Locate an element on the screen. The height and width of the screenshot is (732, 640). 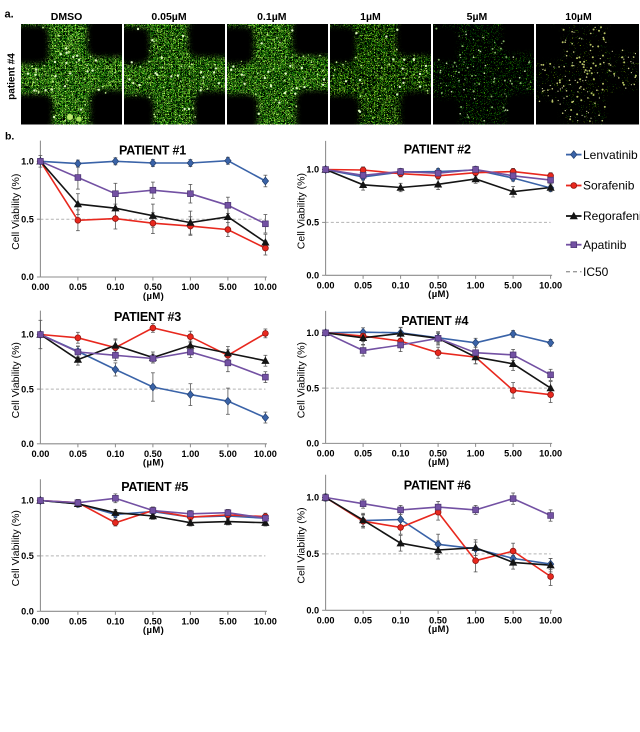
svg-text: Regorafenib is located at coordinates (611, 216).